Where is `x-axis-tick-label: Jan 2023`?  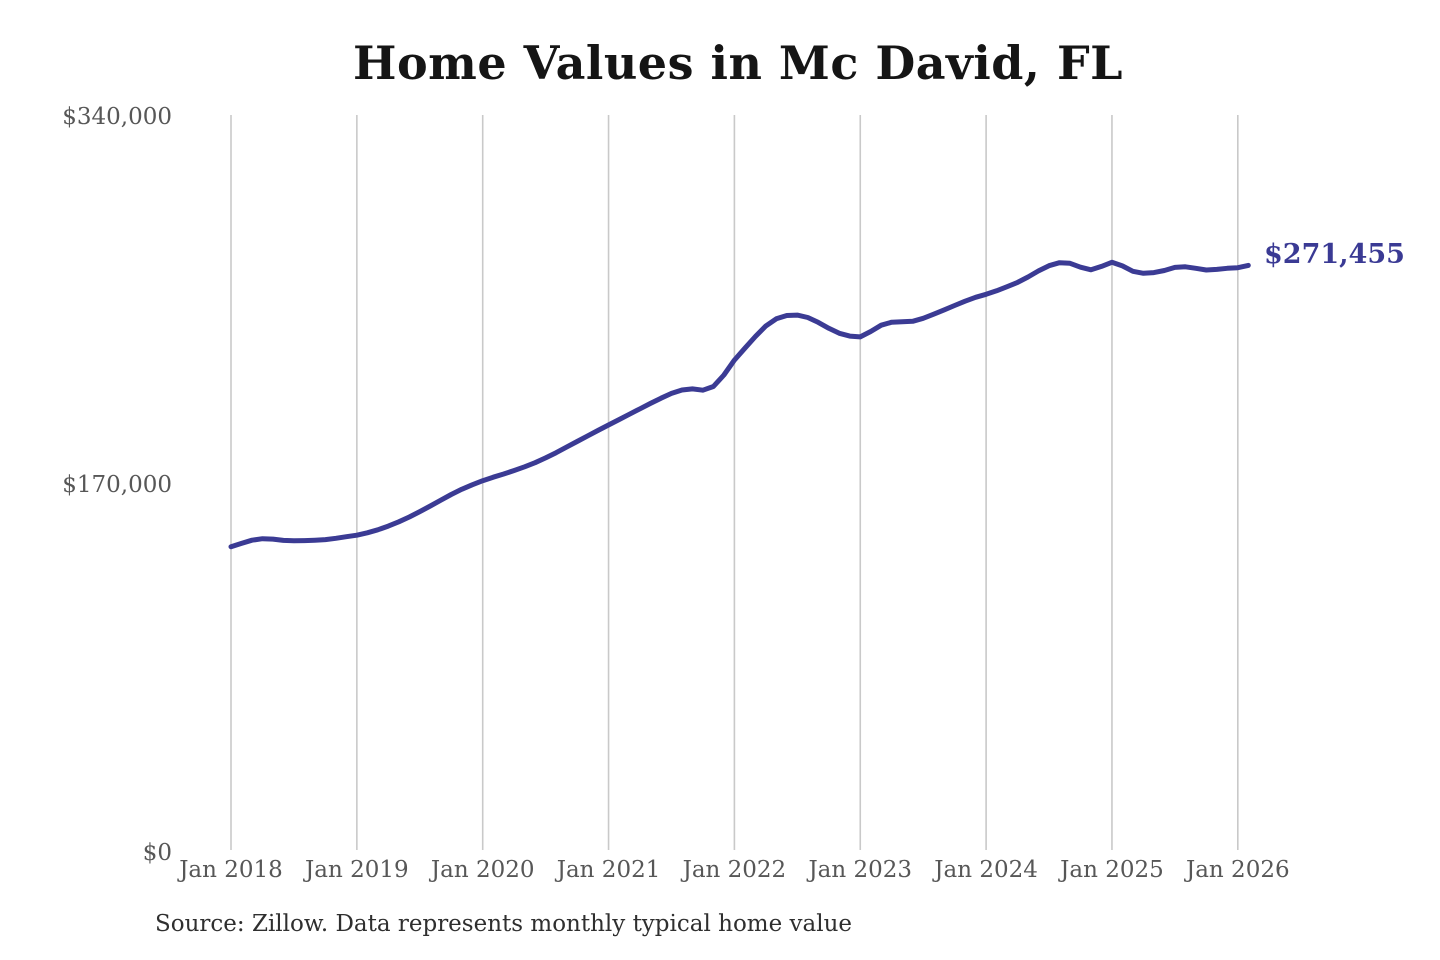
x-axis-tick-label: Jan 2023 is located at coordinates (860, 870).